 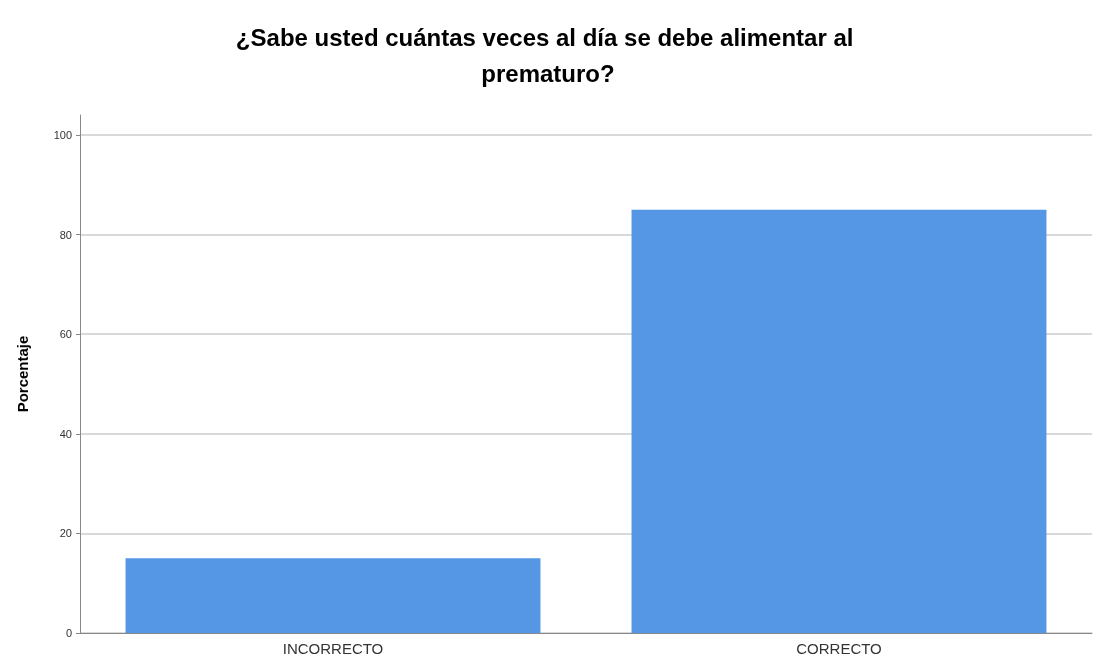 I want to click on y-axis-title: Porcentaje, so click(x=22, y=374).